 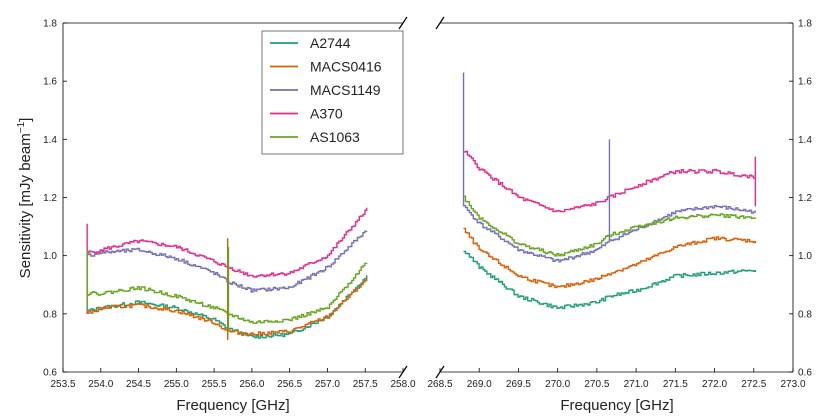 I want to click on series-line-macs0416-right, so click(x=609, y=258).